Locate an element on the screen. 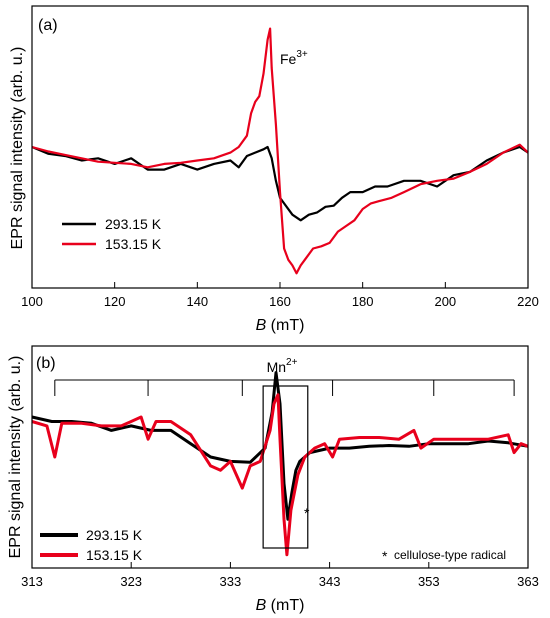 The height and width of the screenshot is (618, 550). panel-a-legend-label-2: 153.15 K is located at coordinates (133, 244).